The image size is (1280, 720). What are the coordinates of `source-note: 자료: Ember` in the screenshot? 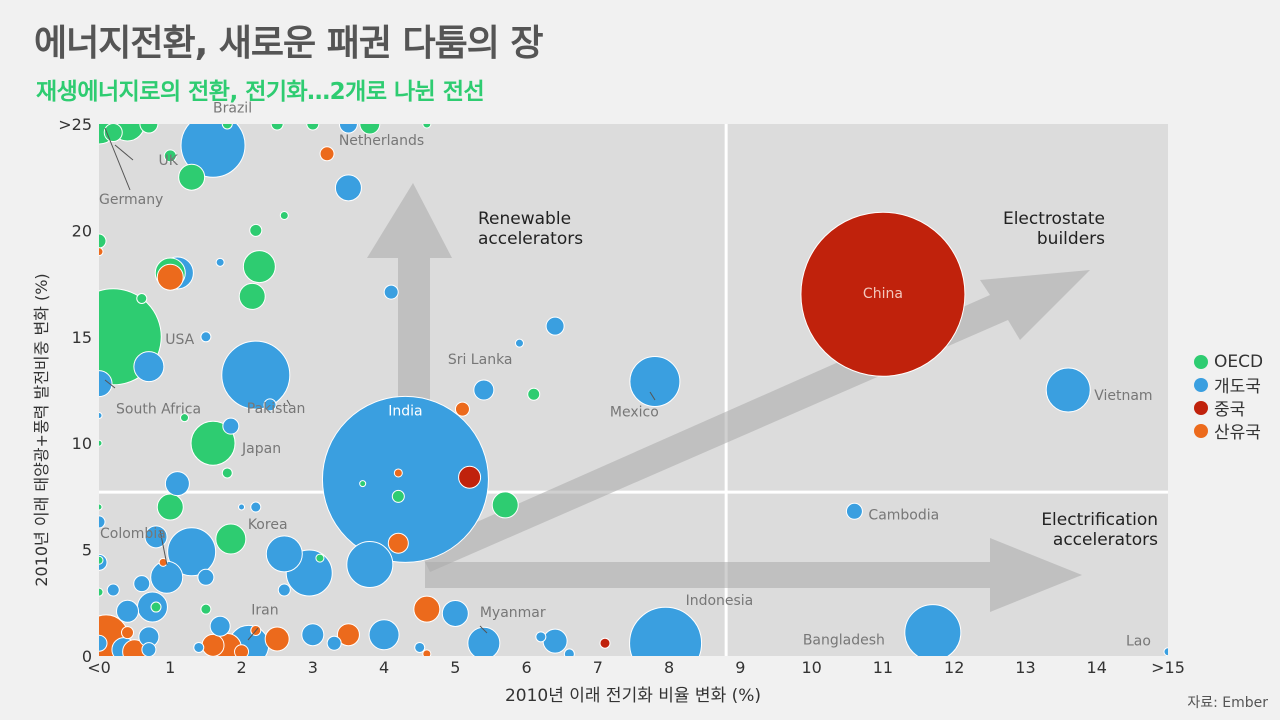 It's located at (1227, 703).